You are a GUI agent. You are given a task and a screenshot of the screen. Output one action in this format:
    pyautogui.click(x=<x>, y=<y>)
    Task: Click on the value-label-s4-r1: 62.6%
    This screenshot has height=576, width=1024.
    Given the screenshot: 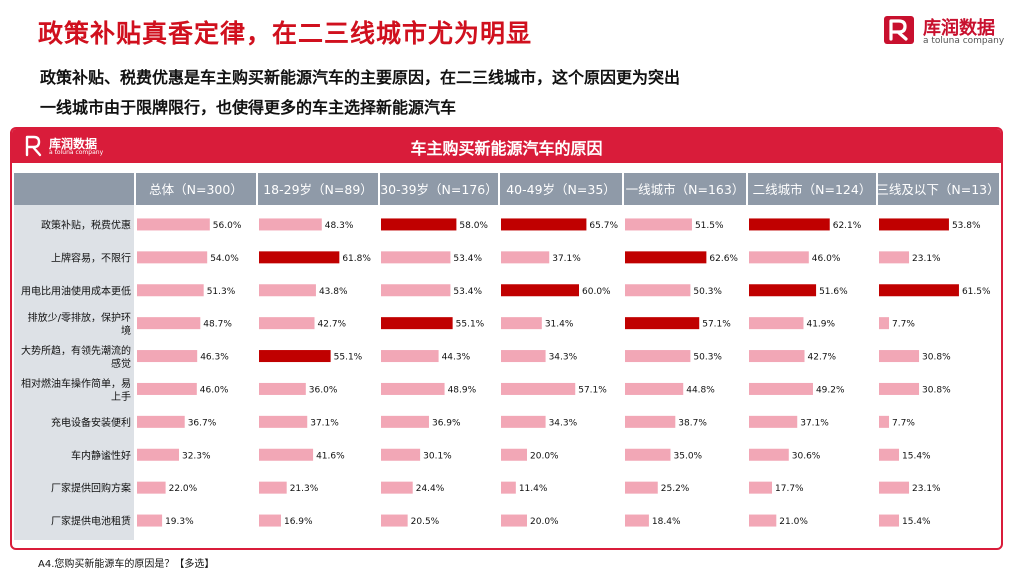 What is the action you would take?
    pyautogui.click(x=723, y=259)
    